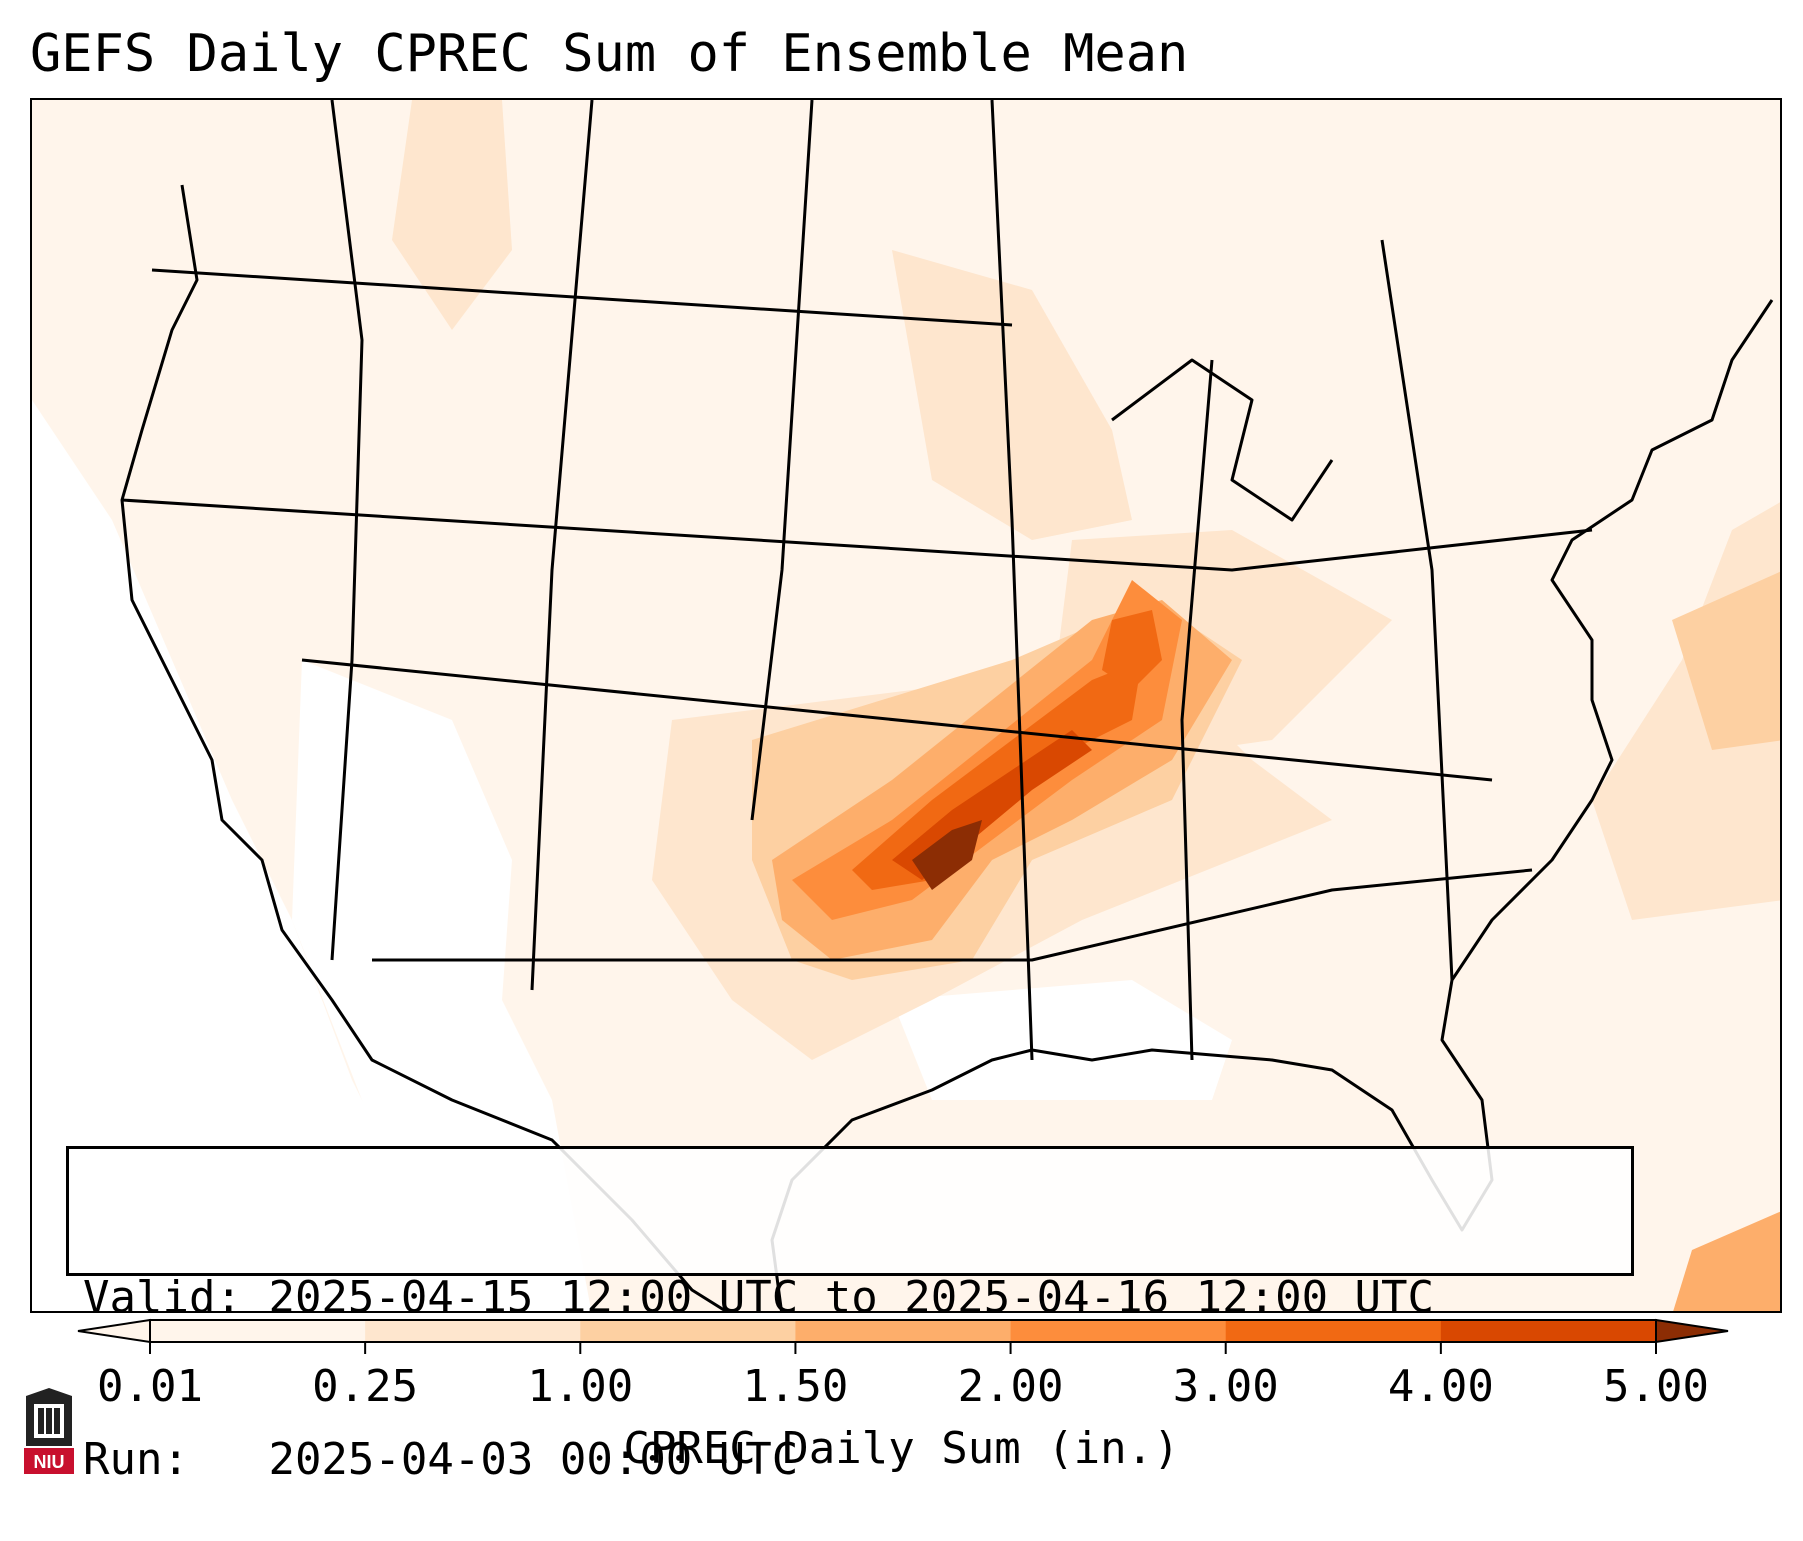 The width and height of the screenshot is (1803, 1541). I want to click on colorbar-tick-label: 0.01, so click(150, 1386).